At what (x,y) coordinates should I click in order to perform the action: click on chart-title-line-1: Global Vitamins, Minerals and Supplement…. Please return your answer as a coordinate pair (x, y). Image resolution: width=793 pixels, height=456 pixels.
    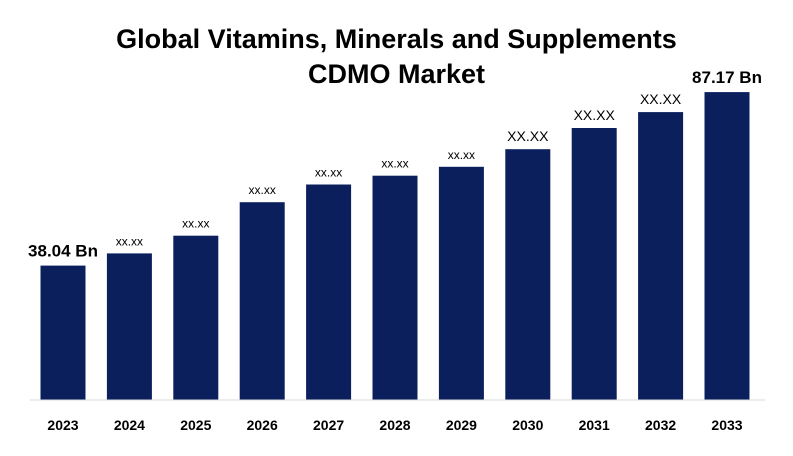
    Looking at the image, I should click on (396, 39).